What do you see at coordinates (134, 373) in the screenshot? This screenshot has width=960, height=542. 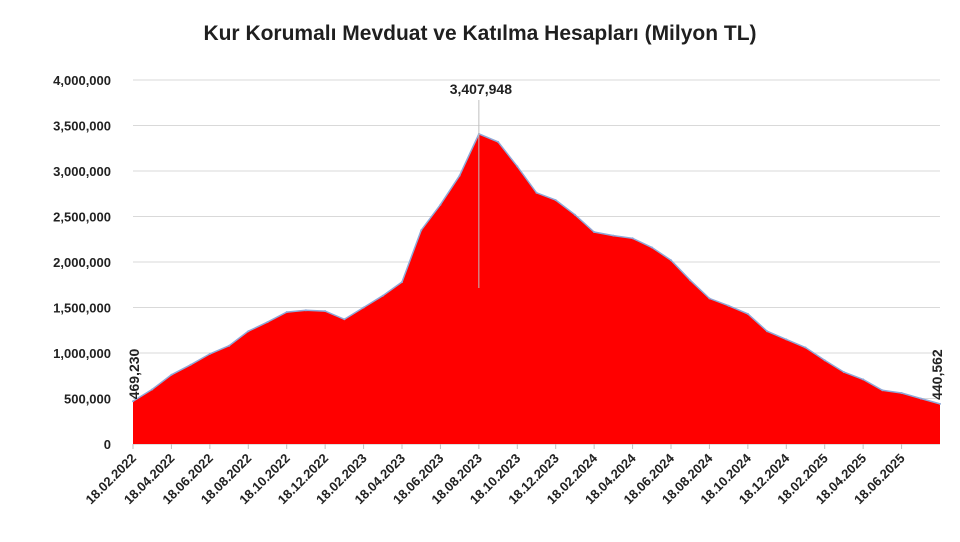 I see `start-value-label: 469,230` at bounding box center [134, 373].